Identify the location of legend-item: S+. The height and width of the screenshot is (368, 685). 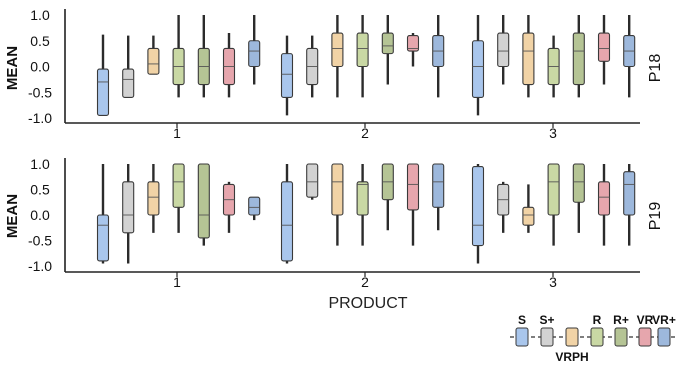
(547, 330).